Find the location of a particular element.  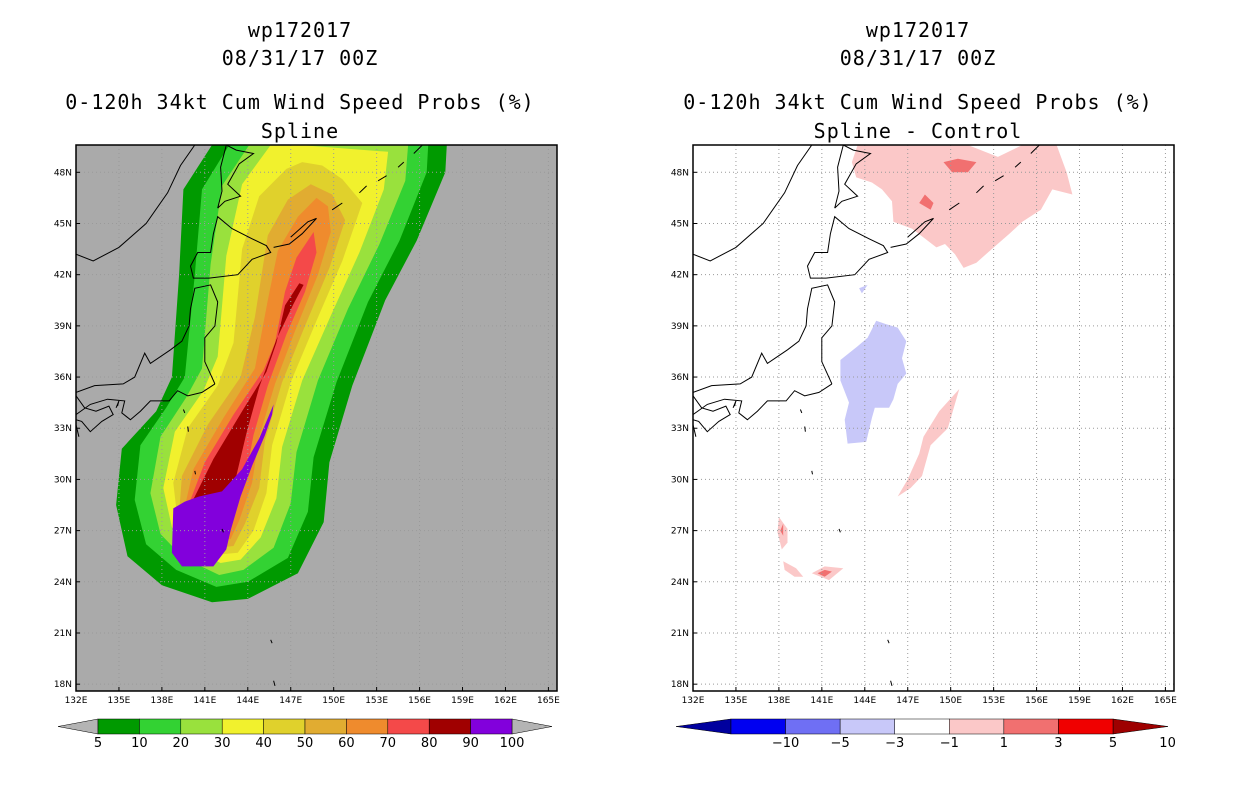

y-tick-label: 30N is located at coordinates (63, 480).